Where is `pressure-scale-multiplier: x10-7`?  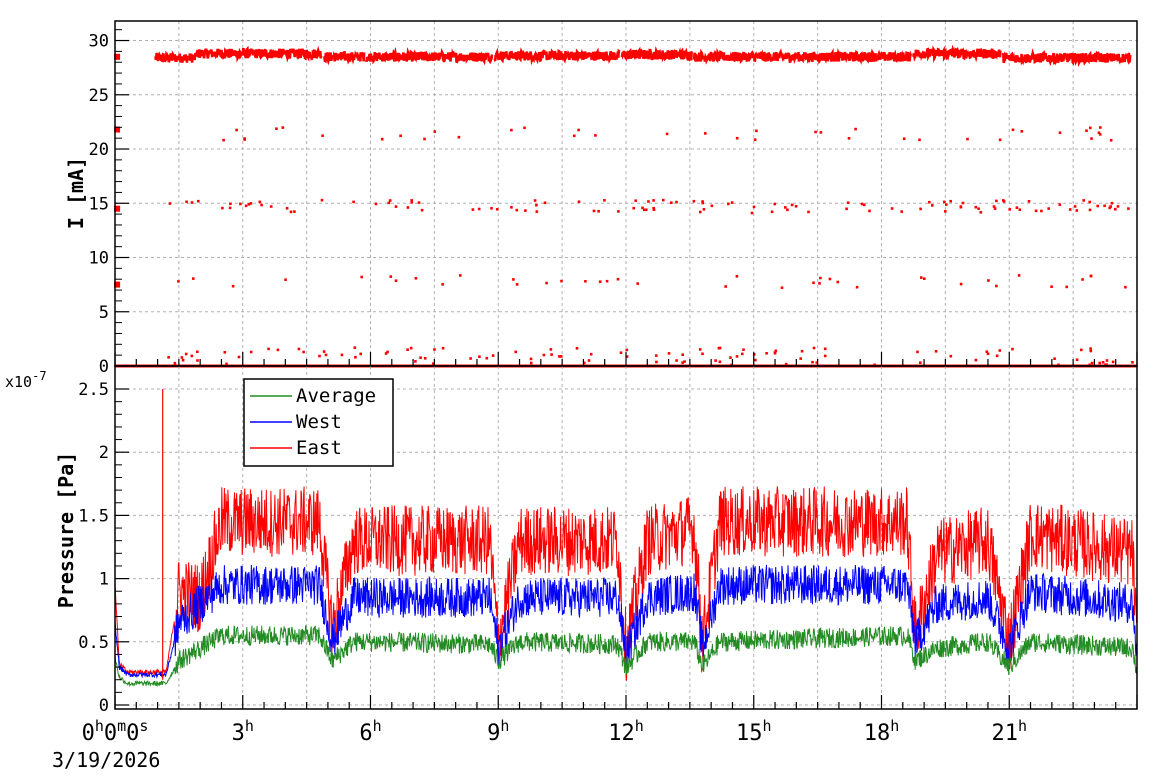 pressure-scale-multiplier: x10-7 is located at coordinates (26, 380).